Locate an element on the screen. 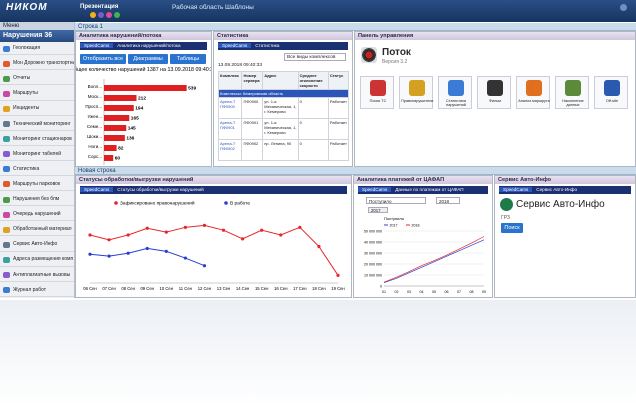  user-icon is located at coordinates (623, 7).